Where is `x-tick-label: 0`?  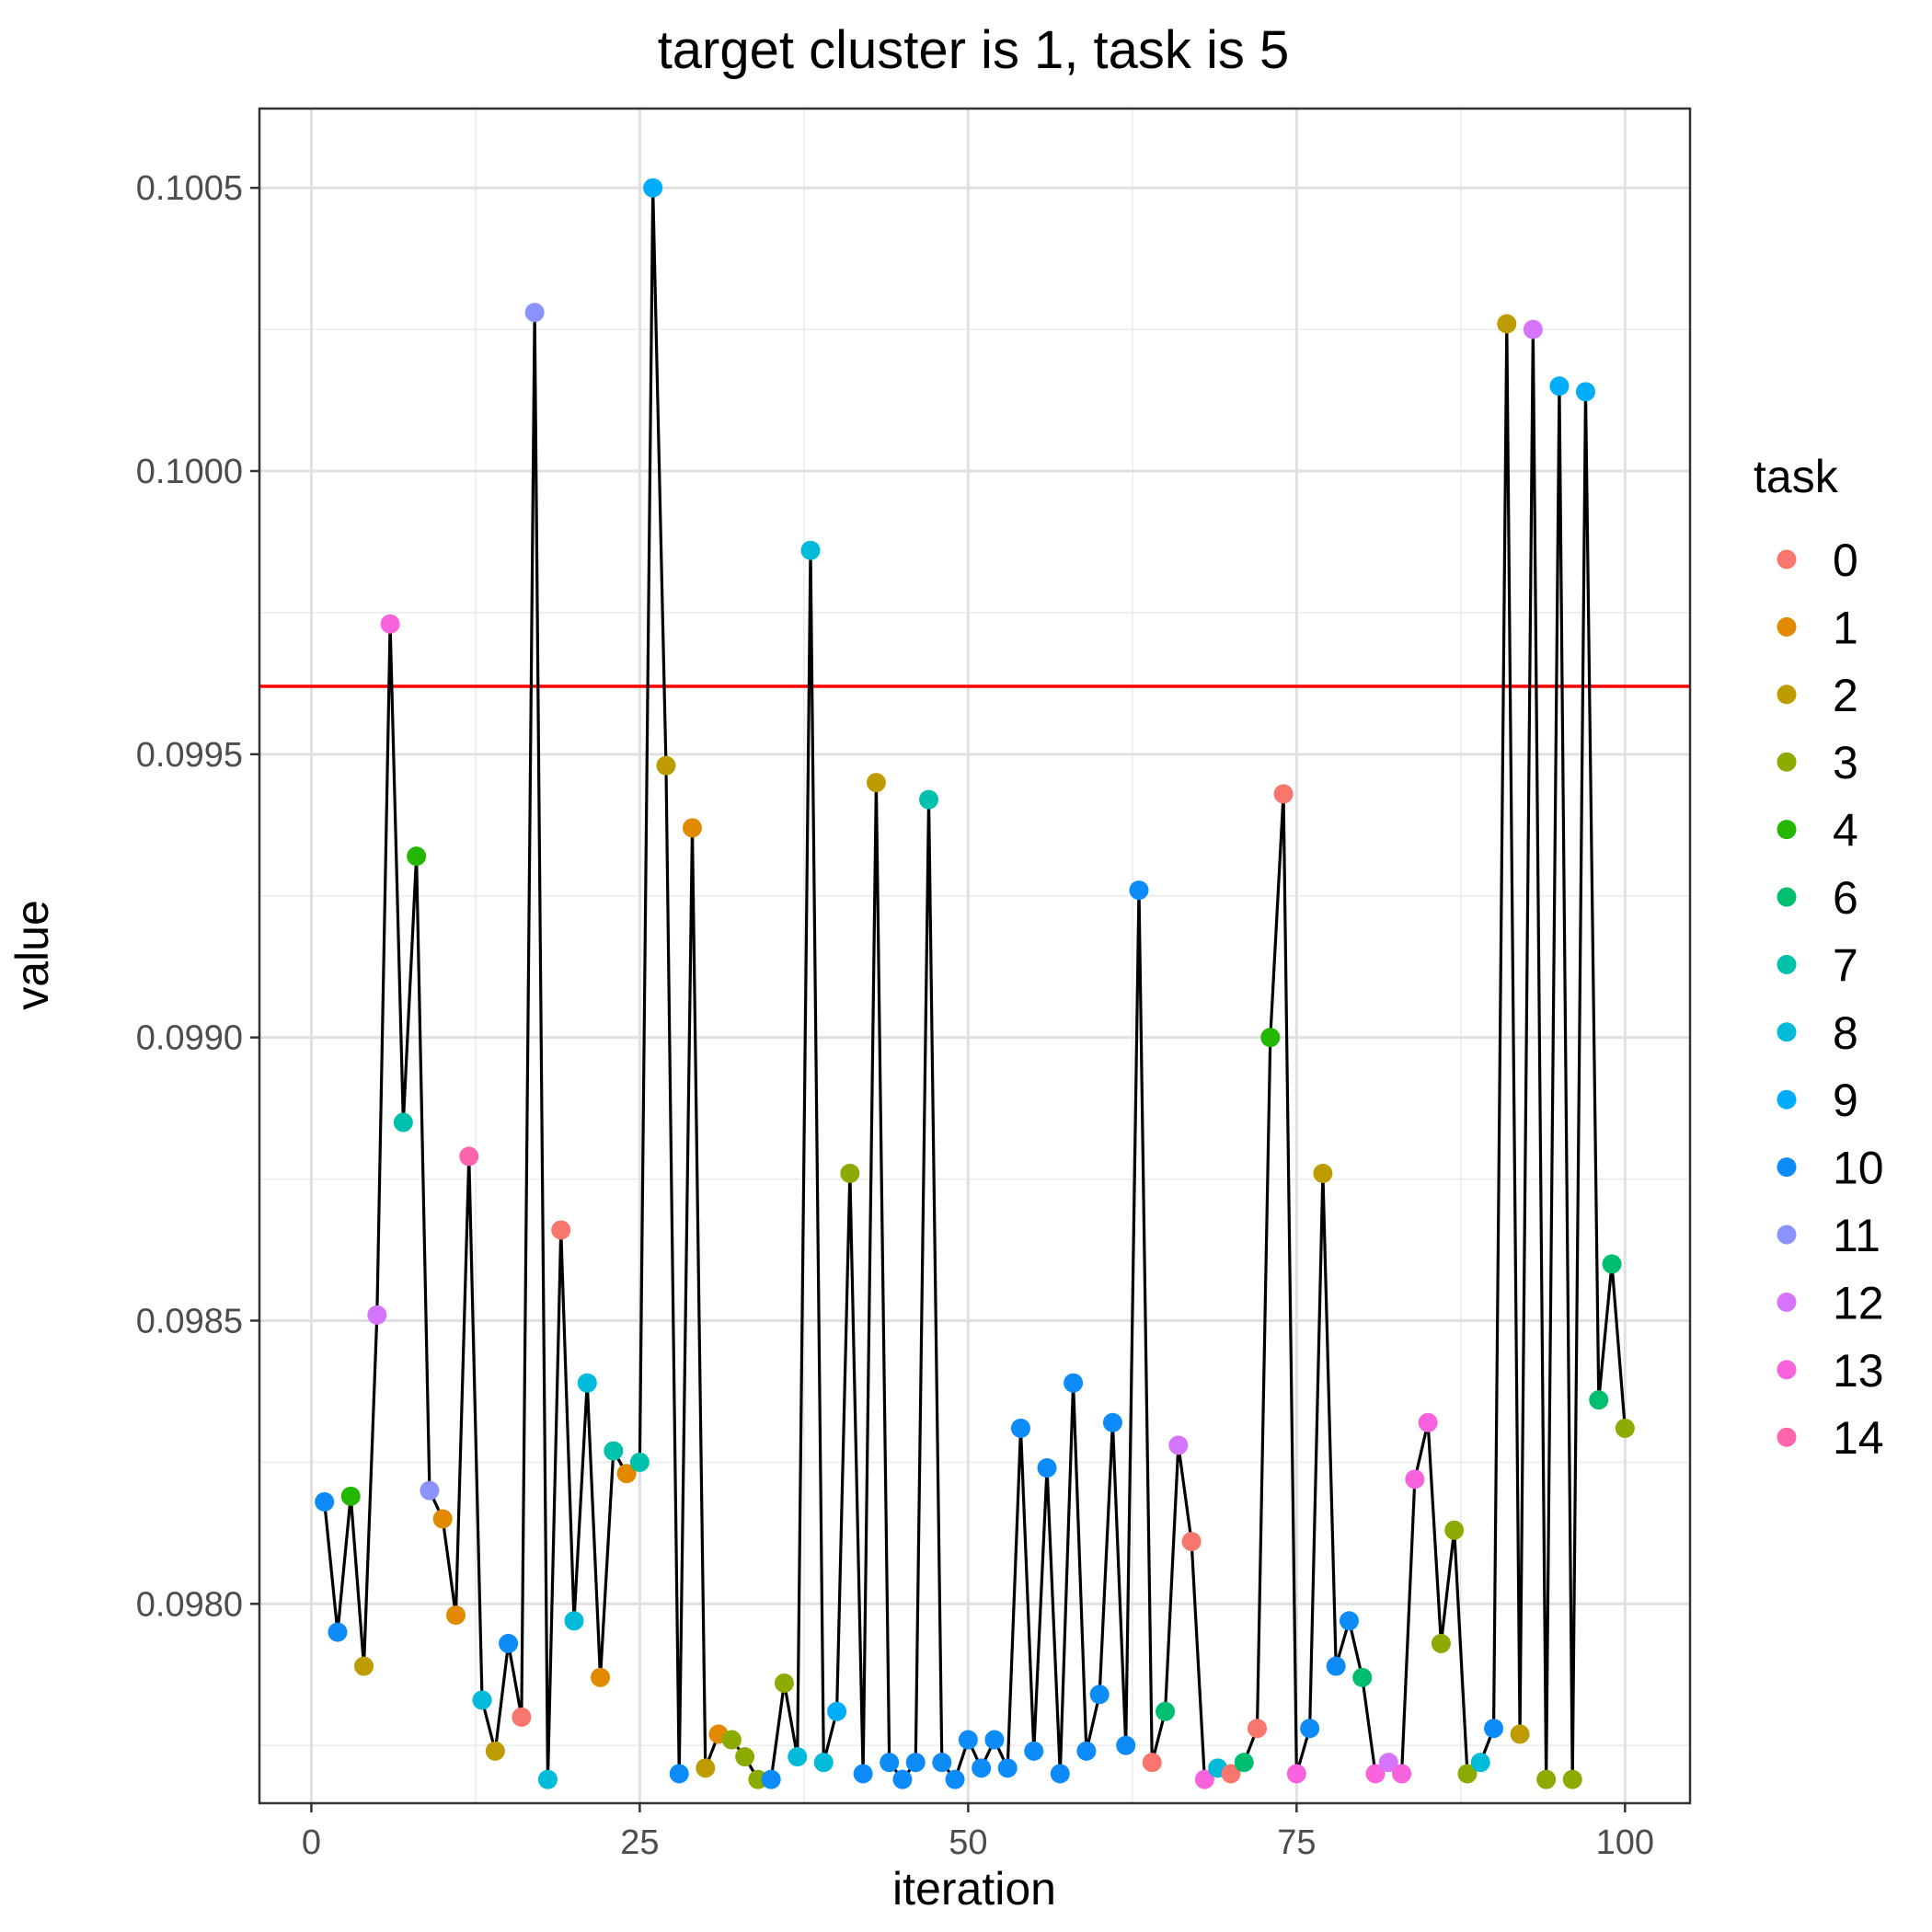 x-tick-label: 0 is located at coordinates (311, 1842).